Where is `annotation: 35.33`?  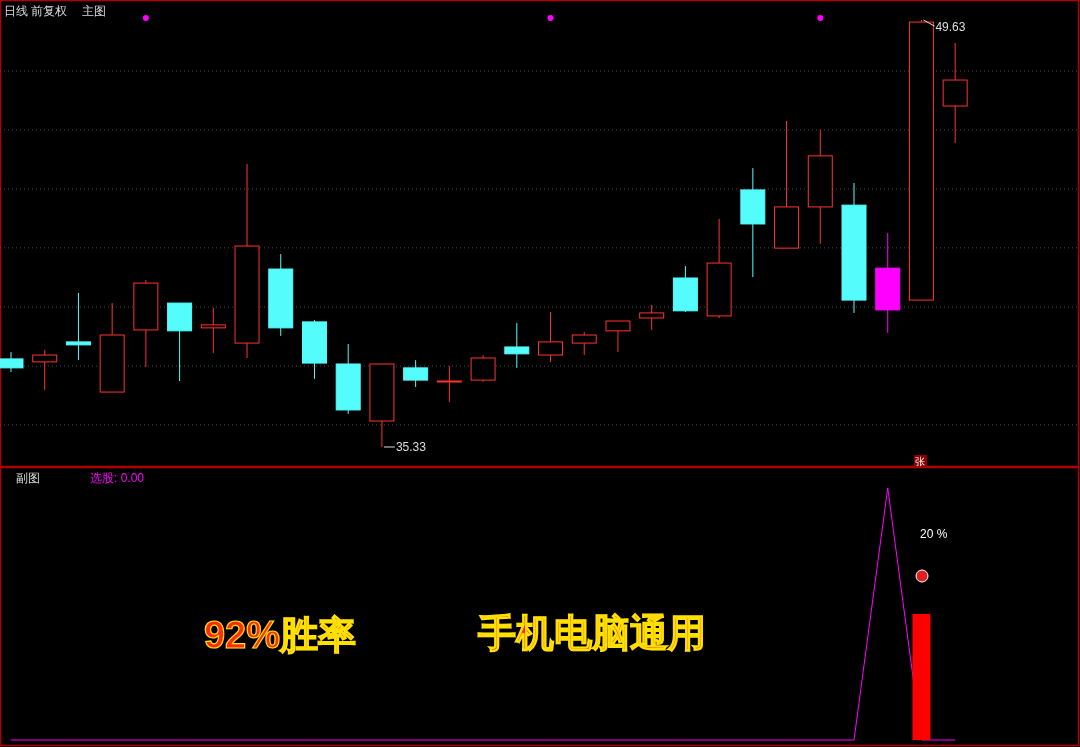 annotation: 35.33 is located at coordinates (411, 446).